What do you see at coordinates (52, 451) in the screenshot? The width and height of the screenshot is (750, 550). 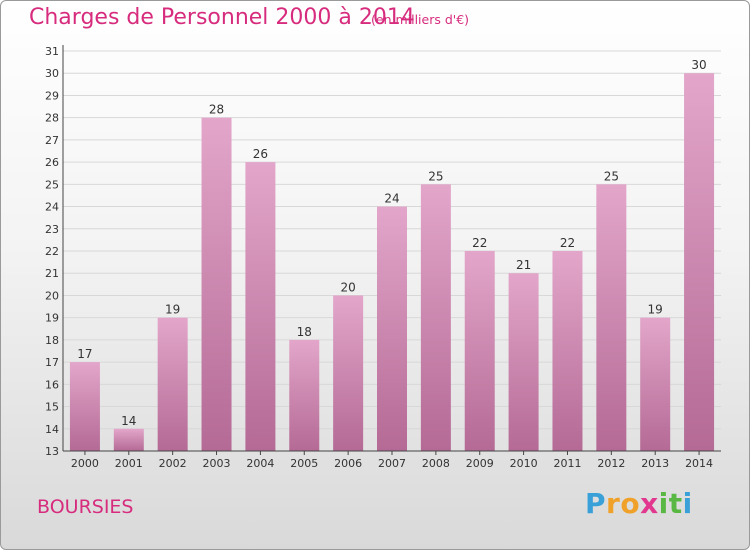 I see `y-tick-label: 13` at bounding box center [52, 451].